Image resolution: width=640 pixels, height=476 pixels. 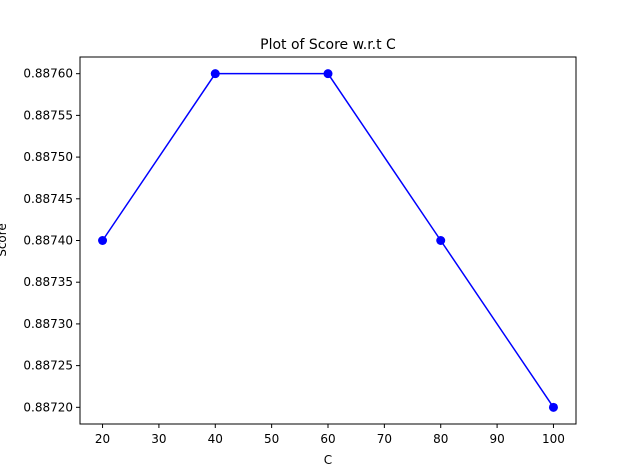 What do you see at coordinates (48, 324) in the screenshot?
I see `y-tick-label: 0.88730` at bounding box center [48, 324].